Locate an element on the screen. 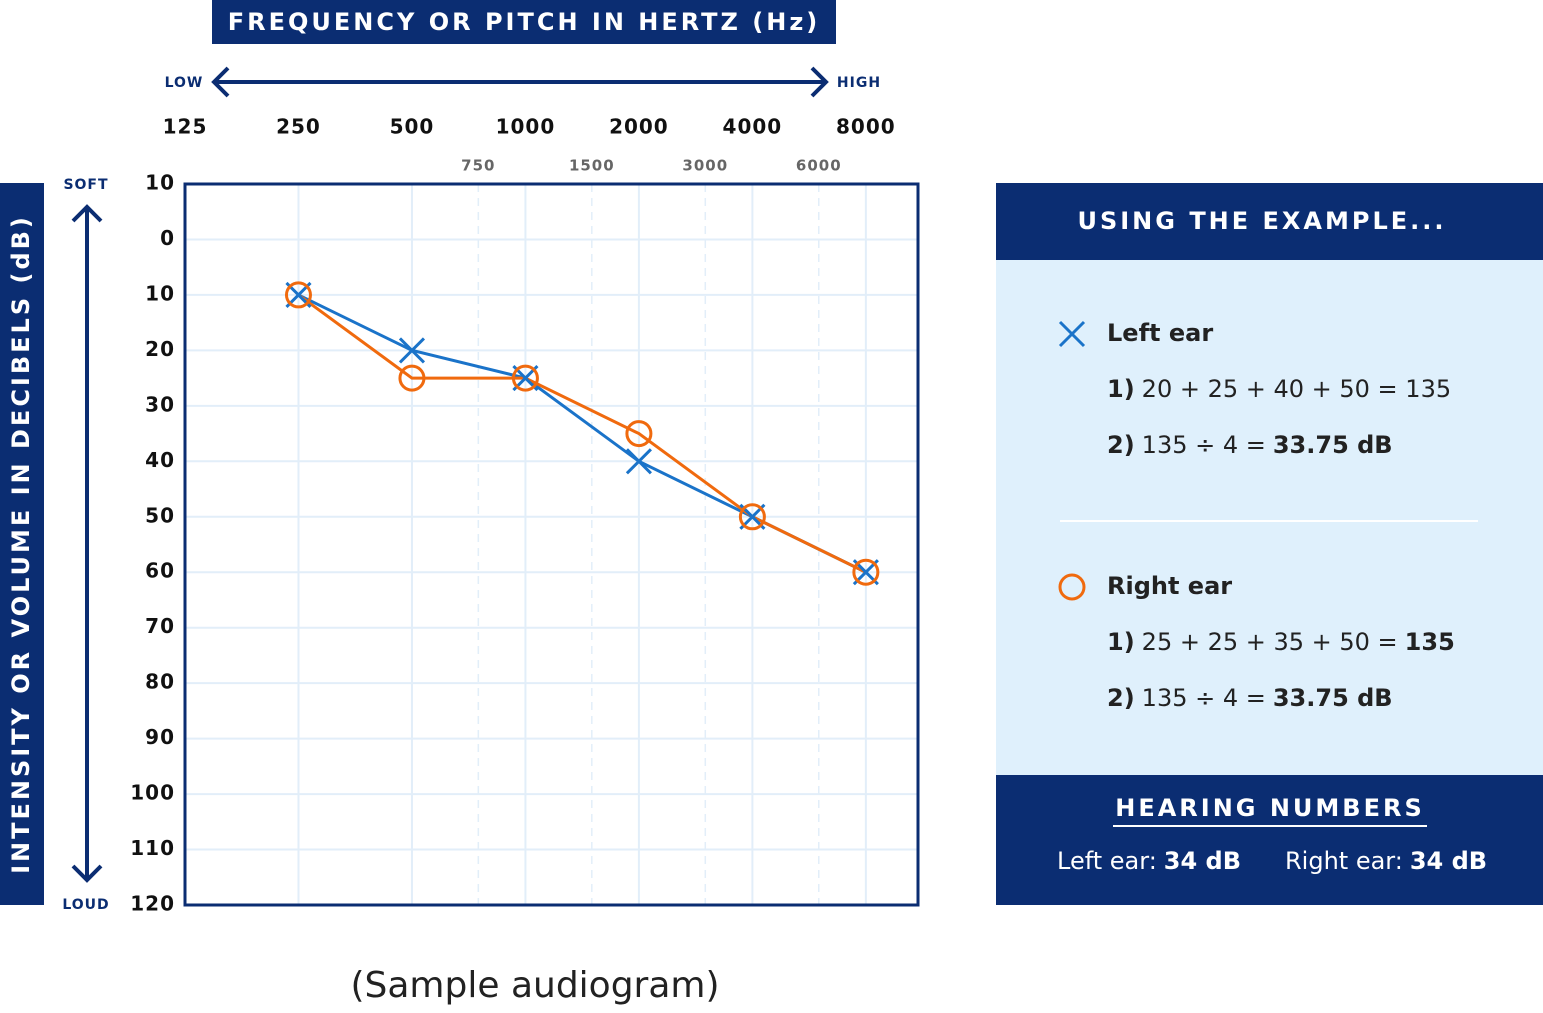 This screenshot has height=1013, width=1543. x-minor-tick-label: 750 is located at coordinates (478, 166).